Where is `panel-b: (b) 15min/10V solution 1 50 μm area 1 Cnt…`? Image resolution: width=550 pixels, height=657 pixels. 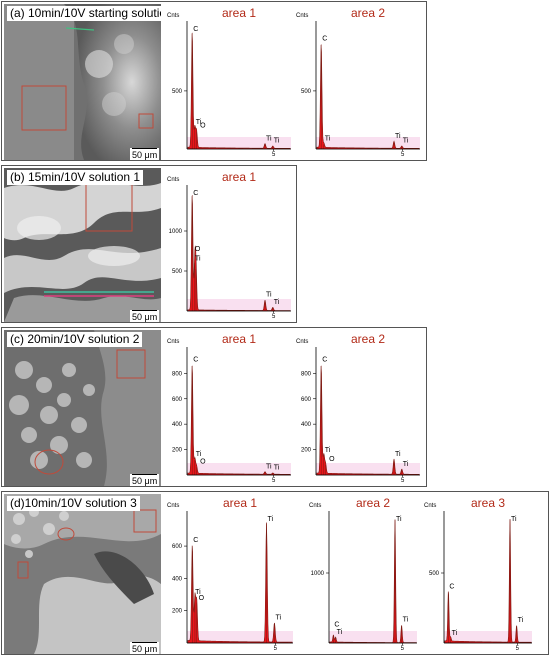 panel-b: (b) 15min/10V solution 1 50 μm area 1 Cnt… is located at coordinates (149, 244).